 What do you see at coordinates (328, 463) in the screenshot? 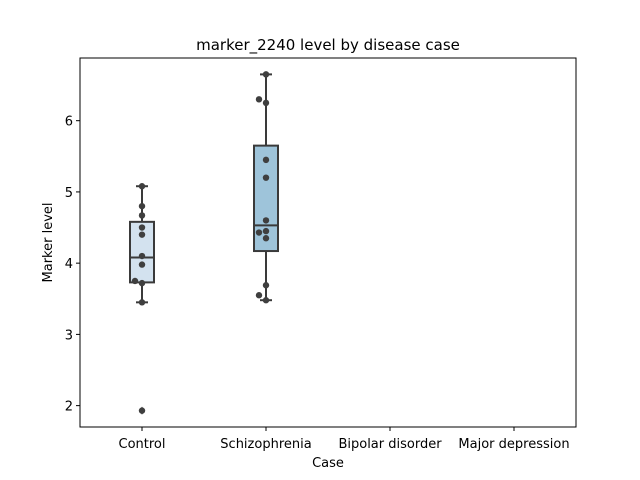
I see `x-axis-label: Case` at bounding box center [328, 463].